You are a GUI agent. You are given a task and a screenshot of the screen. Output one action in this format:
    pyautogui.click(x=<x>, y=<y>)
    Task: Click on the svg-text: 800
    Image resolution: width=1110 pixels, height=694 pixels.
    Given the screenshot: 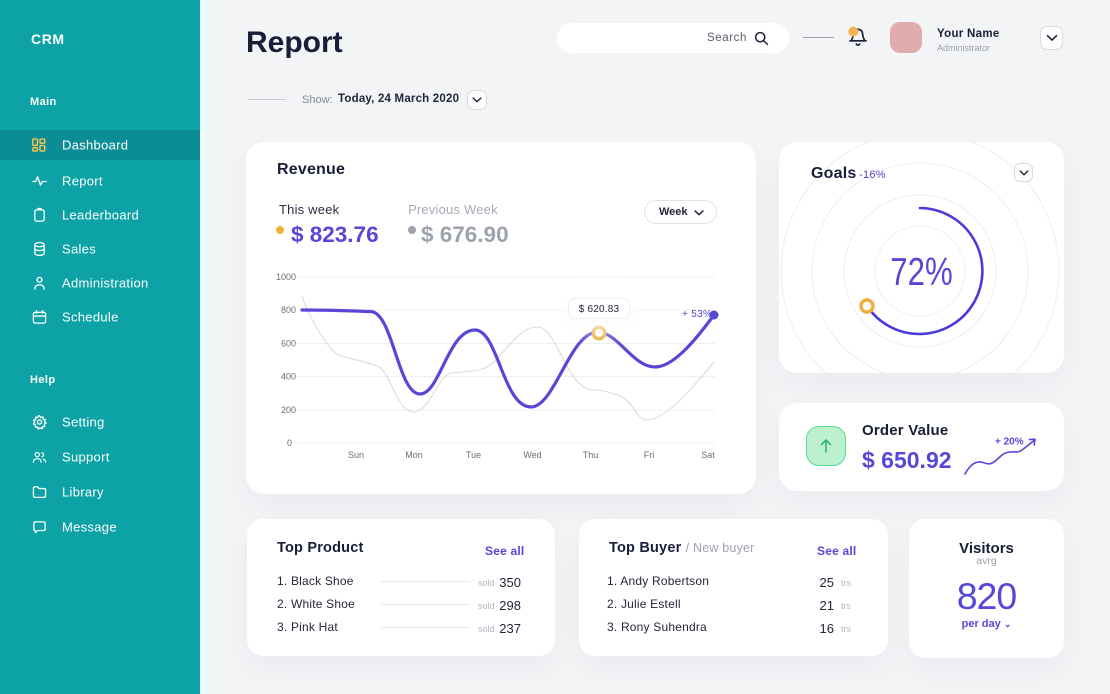 What is the action you would take?
    pyautogui.click(x=288, y=310)
    